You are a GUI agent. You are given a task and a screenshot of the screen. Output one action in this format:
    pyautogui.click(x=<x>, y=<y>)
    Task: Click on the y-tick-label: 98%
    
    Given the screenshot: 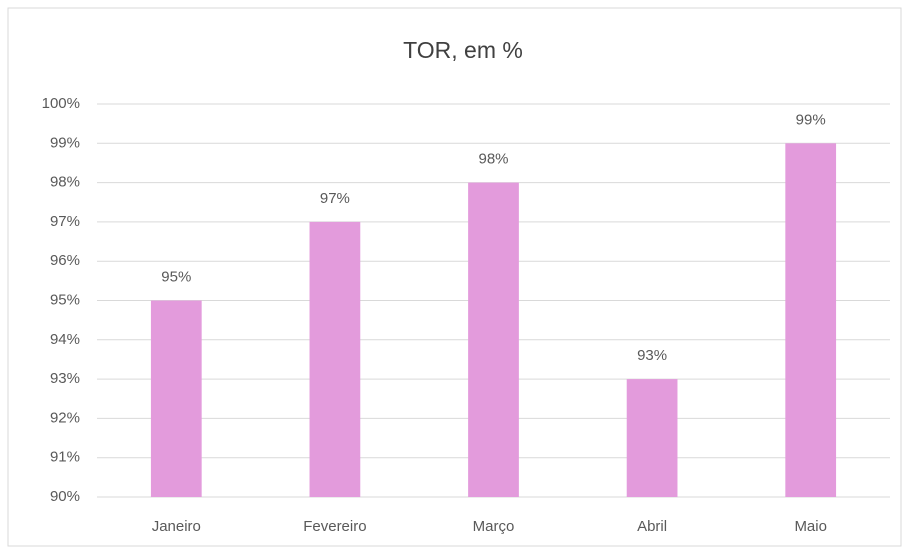 What is the action you would take?
    pyautogui.click(x=65, y=182)
    